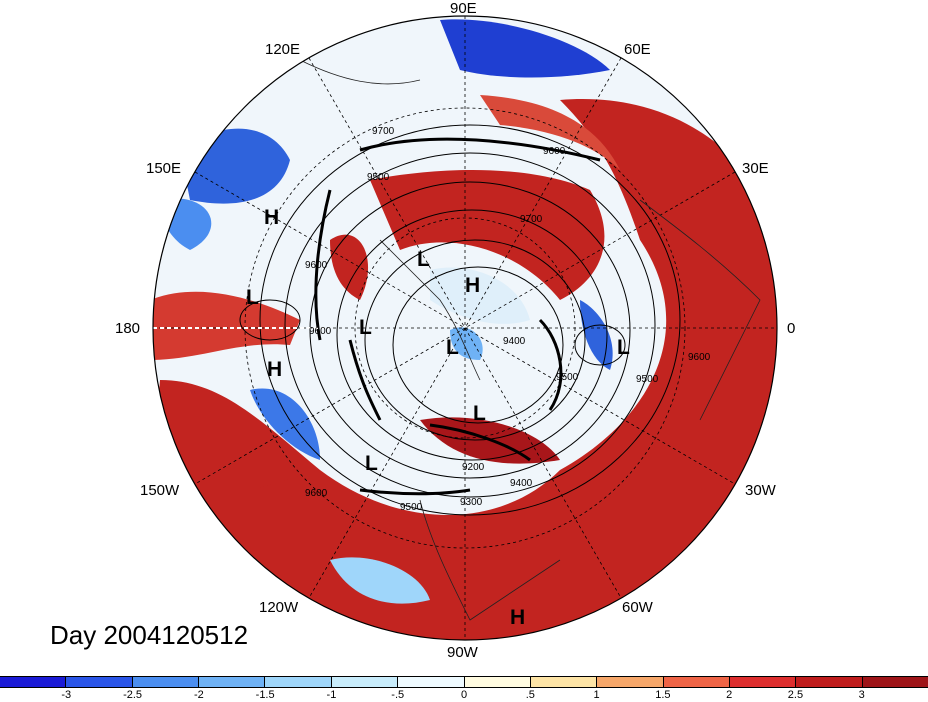  What do you see at coordinates (861, 695) in the screenshot?
I see `colorbar-tick-label: 3` at bounding box center [861, 695].